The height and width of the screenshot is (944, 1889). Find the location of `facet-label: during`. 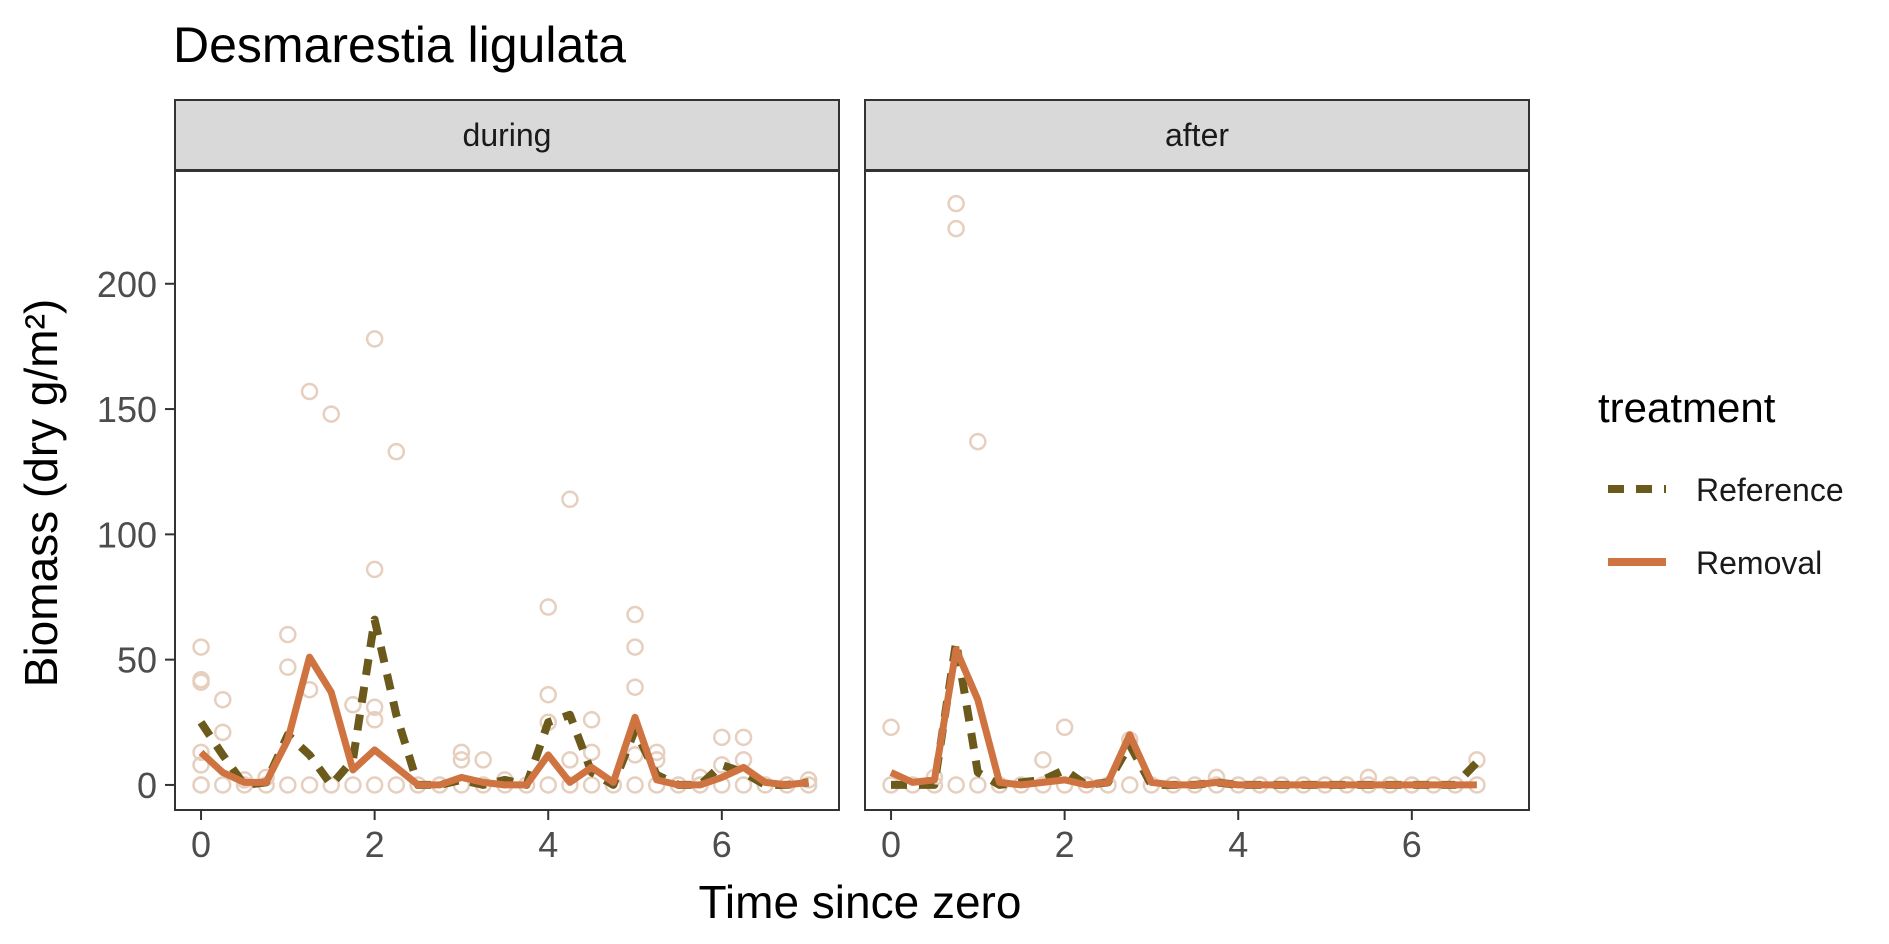

facet-label: during is located at coordinates (507, 135).